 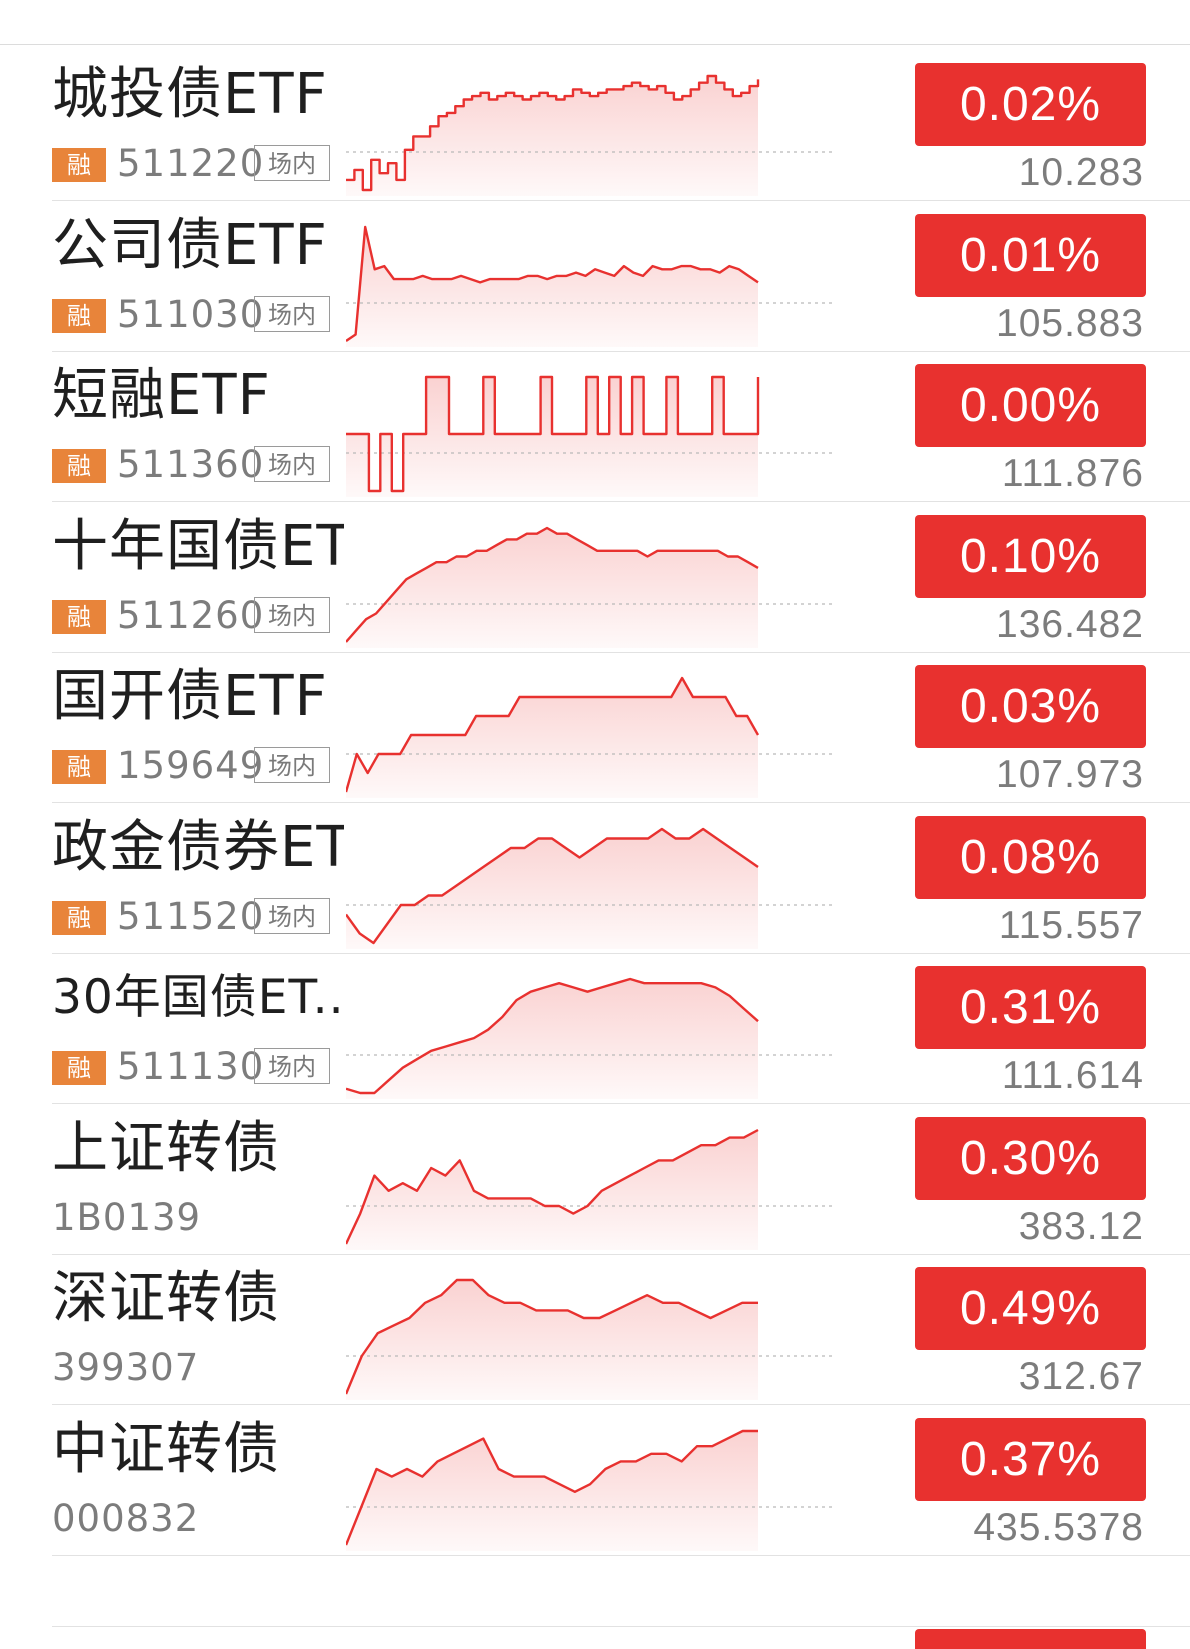 I want to click on change-percent-badge: 0.30%, so click(x=1030, y=1158).